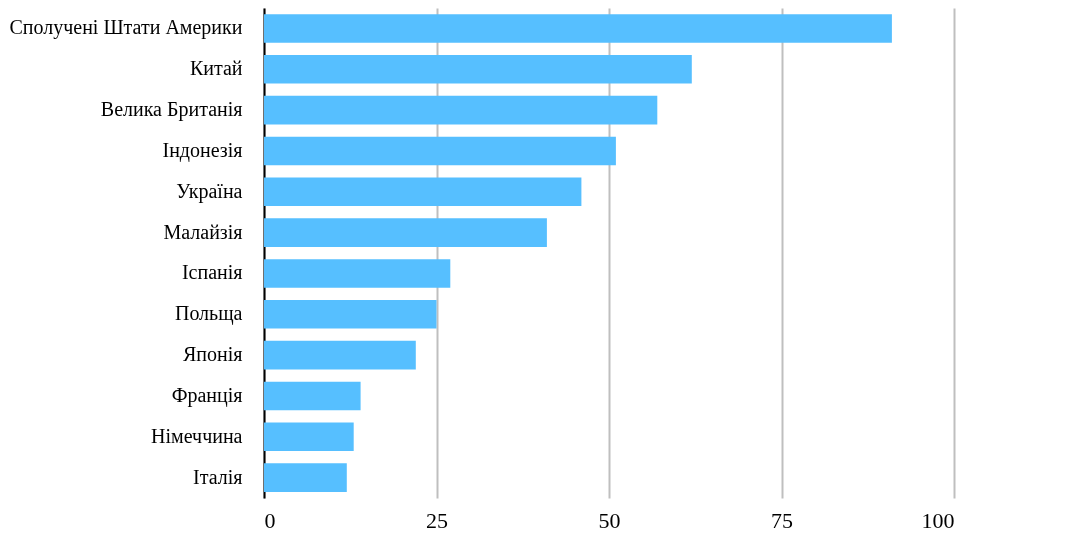 The image size is (1069, 558). I want to click on y-tick-label: Польща, so click(208, 314).